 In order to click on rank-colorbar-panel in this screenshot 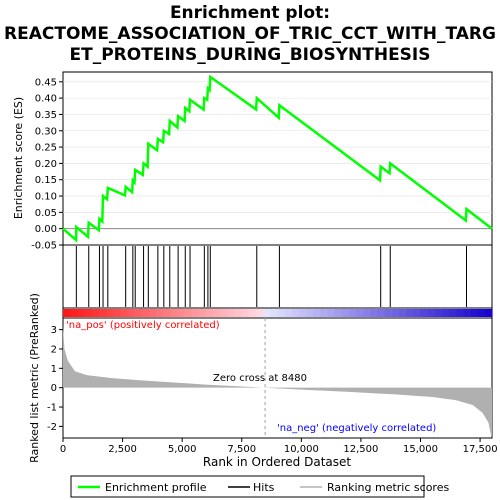, I will do `click(277, 313)`.